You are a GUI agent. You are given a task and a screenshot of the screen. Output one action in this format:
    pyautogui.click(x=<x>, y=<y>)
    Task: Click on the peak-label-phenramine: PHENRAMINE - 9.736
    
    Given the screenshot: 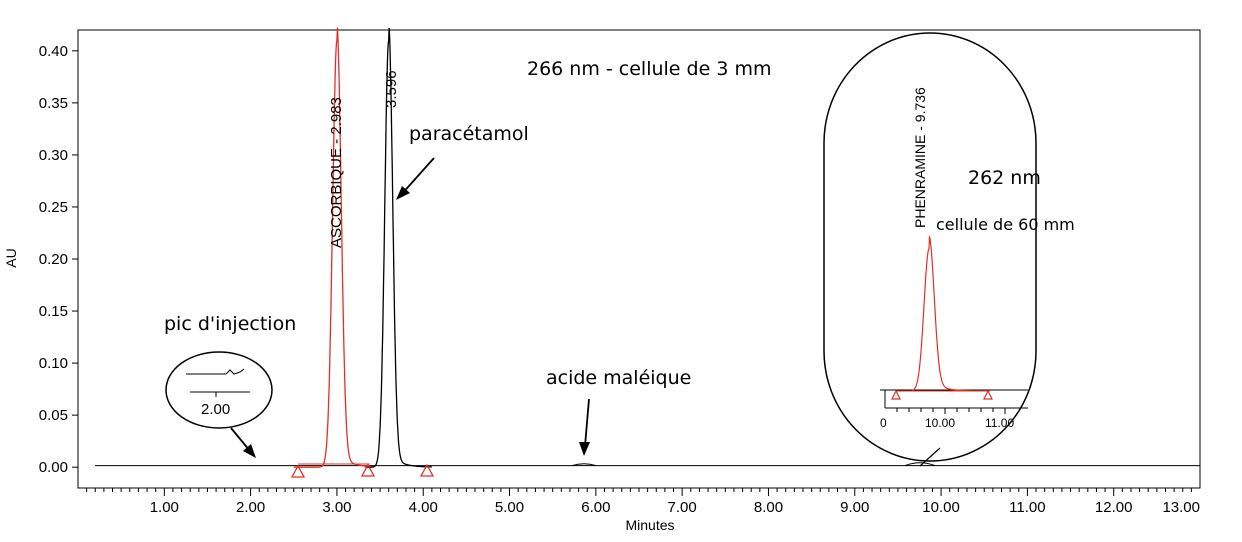 What is the action you would take?
    pyautogui.click(x=920, y=157)
    